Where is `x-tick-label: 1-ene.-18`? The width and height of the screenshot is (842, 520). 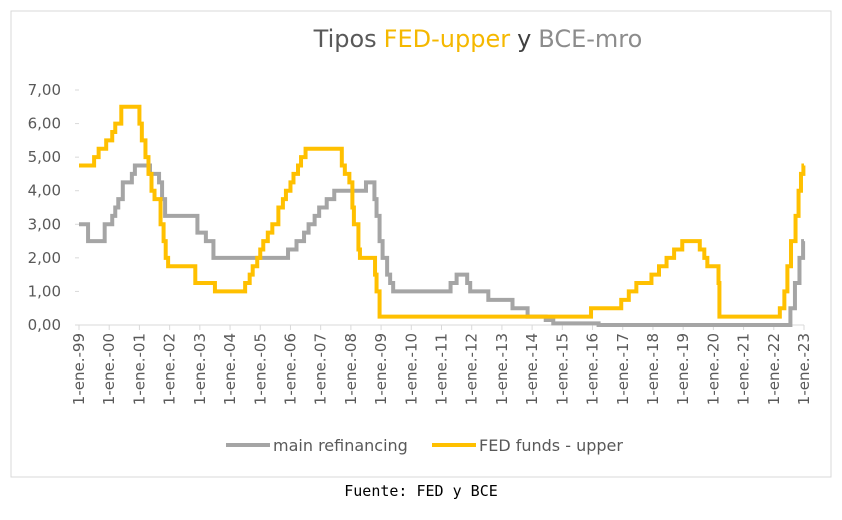
x-tick-label: 1-ene.-18 is located at coordinates (653, 369).